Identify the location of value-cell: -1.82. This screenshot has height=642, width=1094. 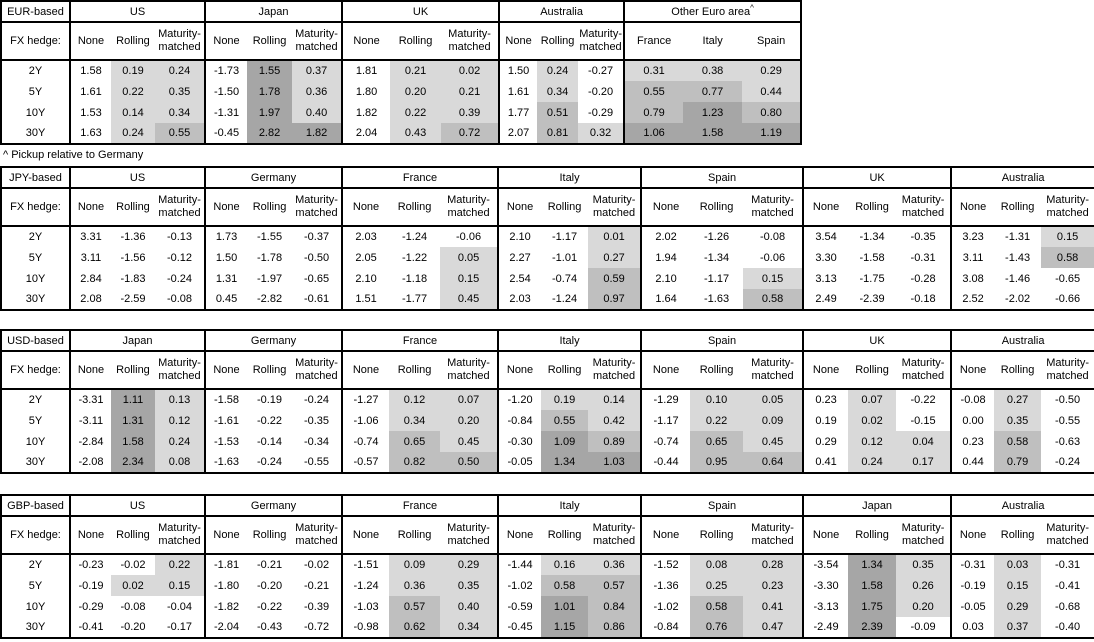
(226, 606).